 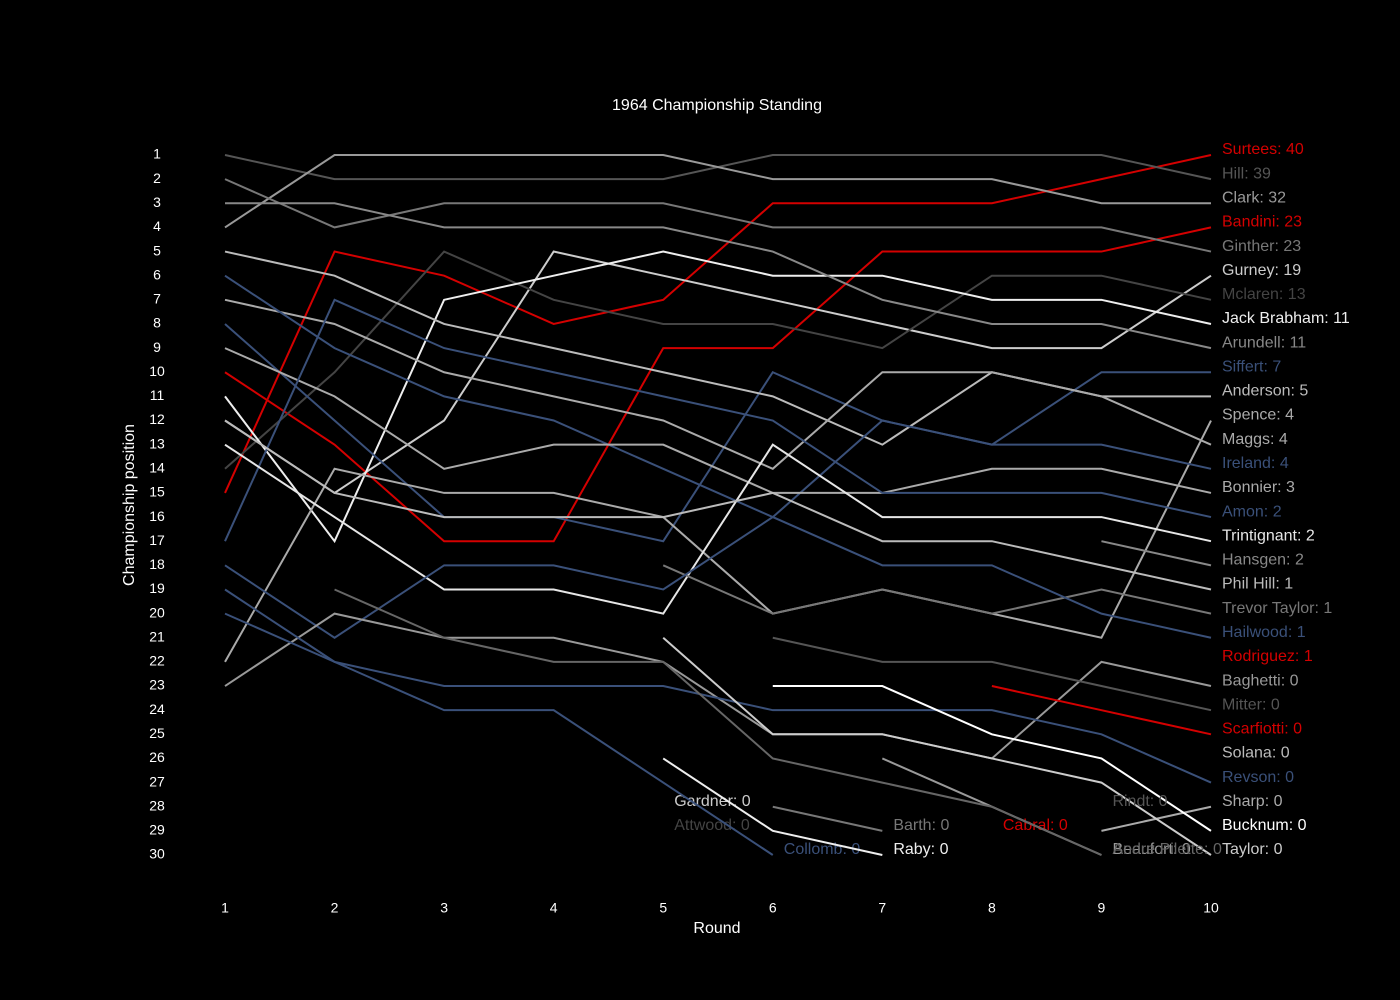 What do you see at coordinates (1258, 777) in the screenshot?
I see `driver-label: Revson: 0` at bounding box center [1258, 777].